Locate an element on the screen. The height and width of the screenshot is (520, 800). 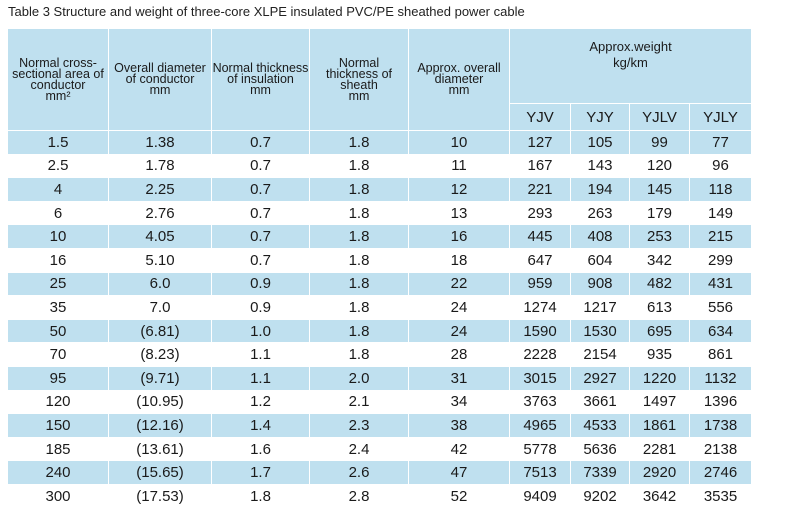
cell-weight-yjy: 105 is located at coordinates (600, 142).